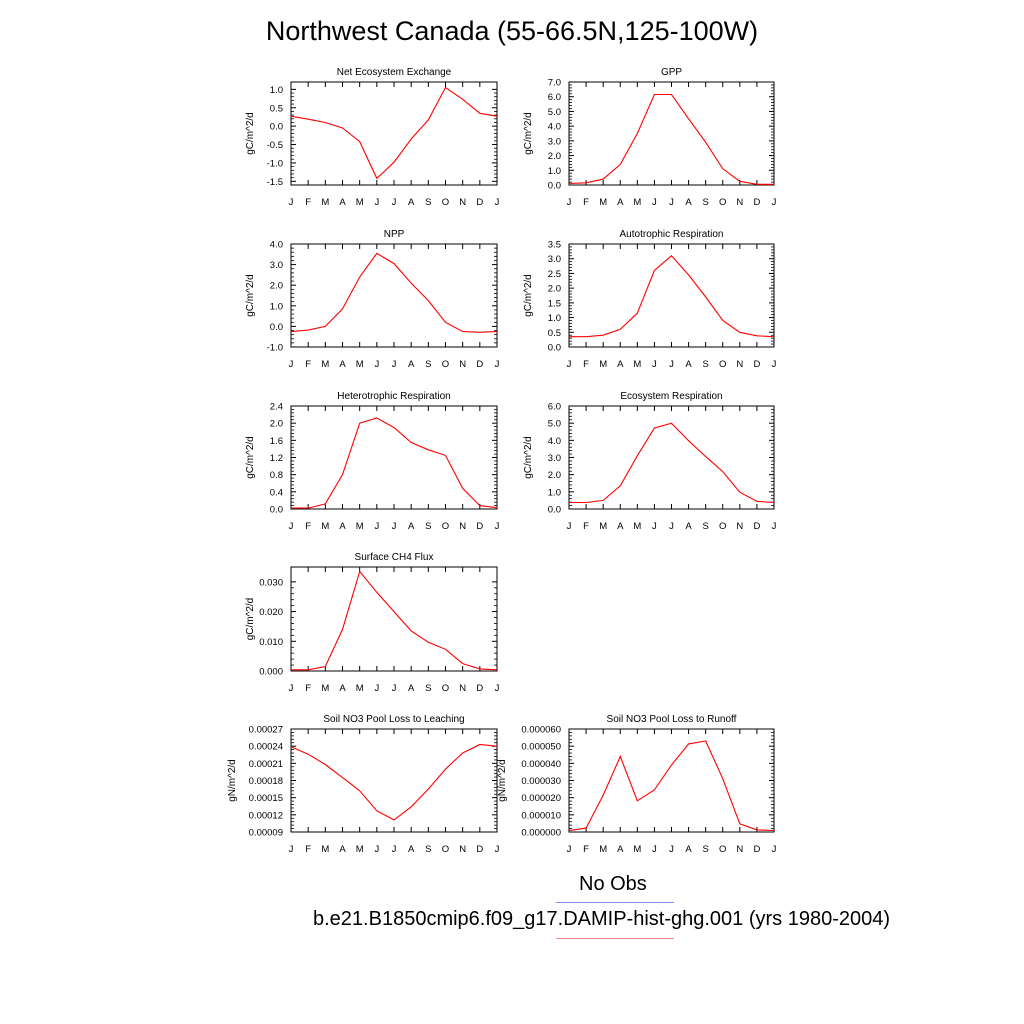 The height and width of the screenshot is (1024, 1024). What do you see at coordinates (528, 295) in the screenshot?
I see `y-axis-label: gC/m^2/d` at bounding box center [528, 295].